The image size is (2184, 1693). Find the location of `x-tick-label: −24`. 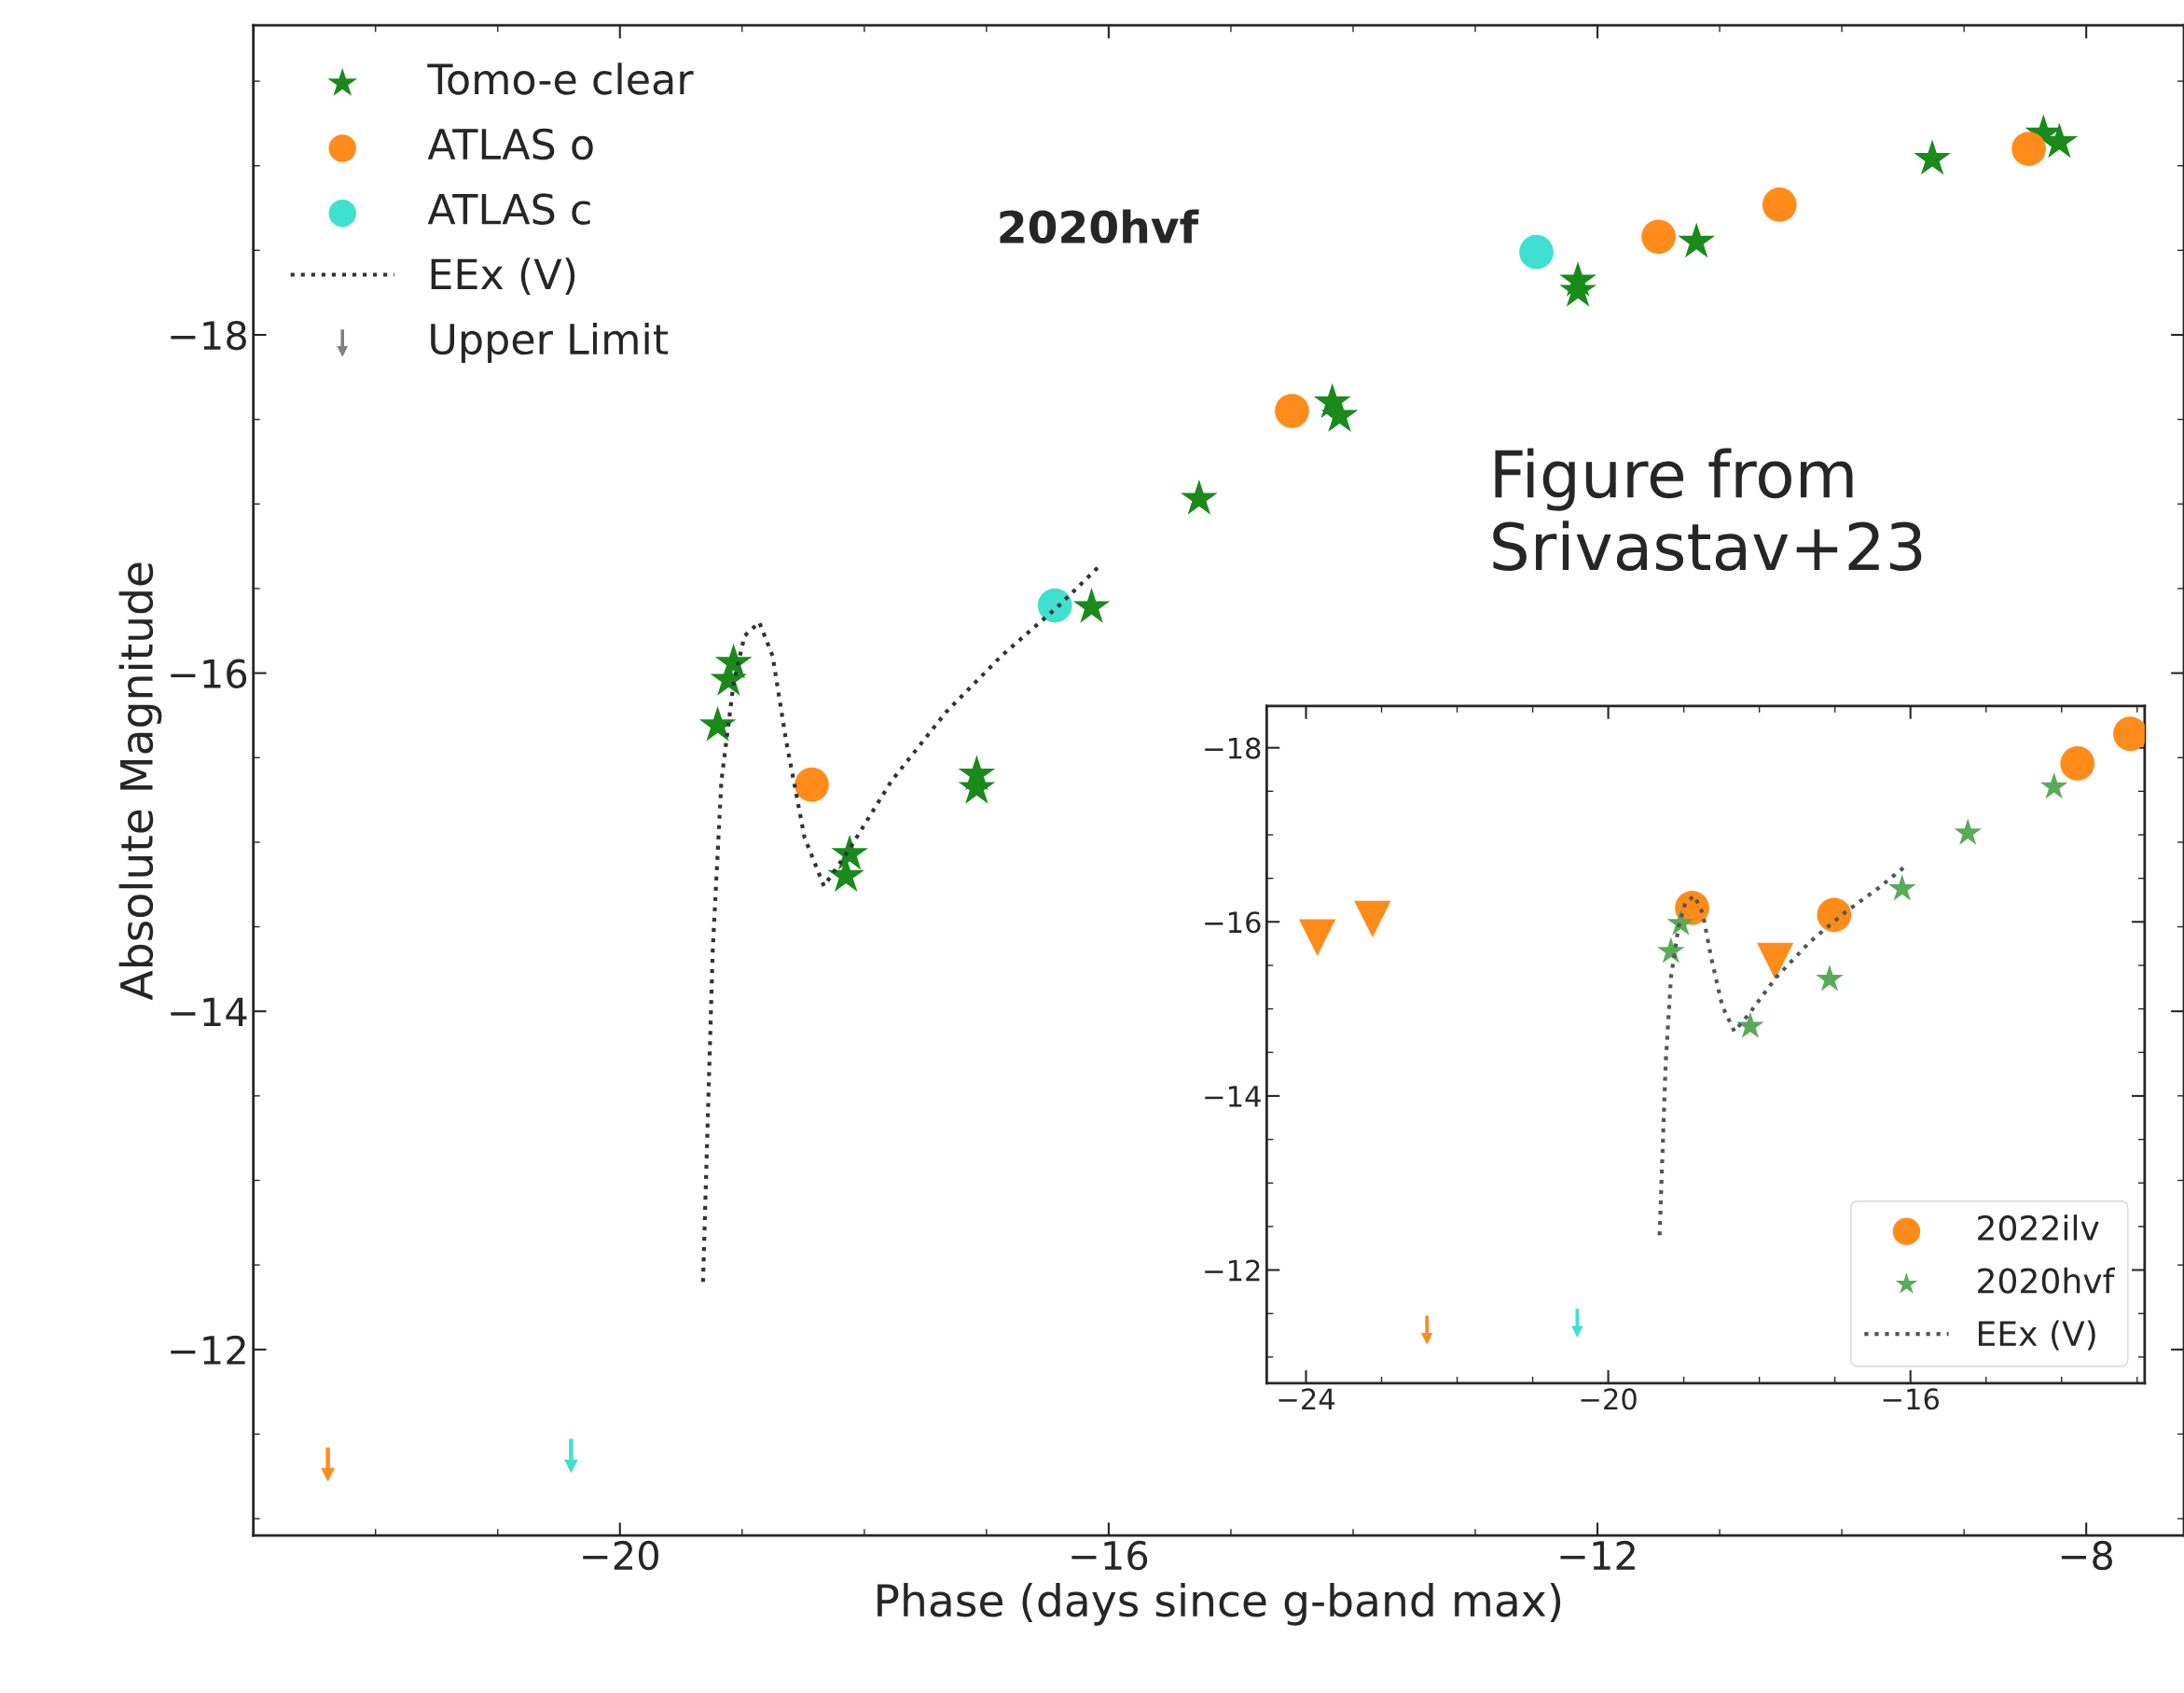

x-tick-label: −24 is located at coordinates (1307, 1398).